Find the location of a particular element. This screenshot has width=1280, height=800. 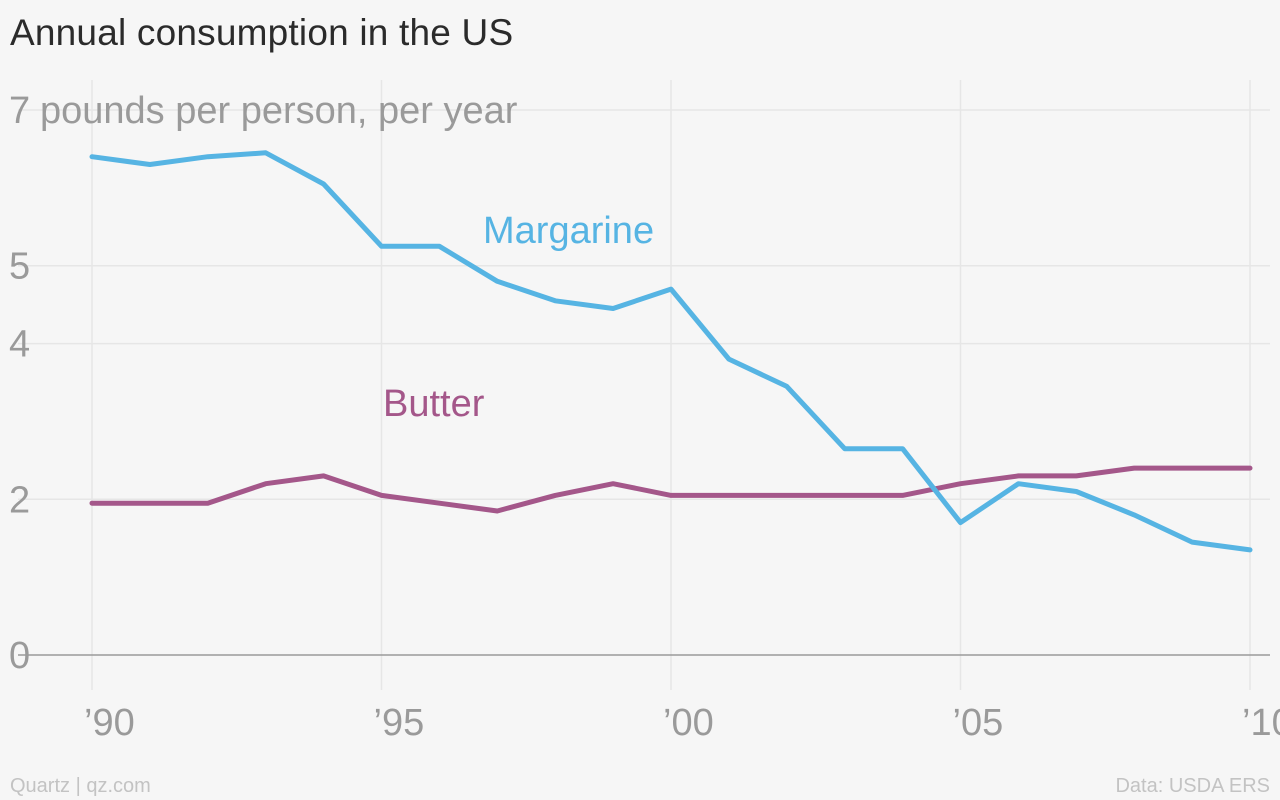

y-tick-label-4: 4 is located at coordinates (19, 345).